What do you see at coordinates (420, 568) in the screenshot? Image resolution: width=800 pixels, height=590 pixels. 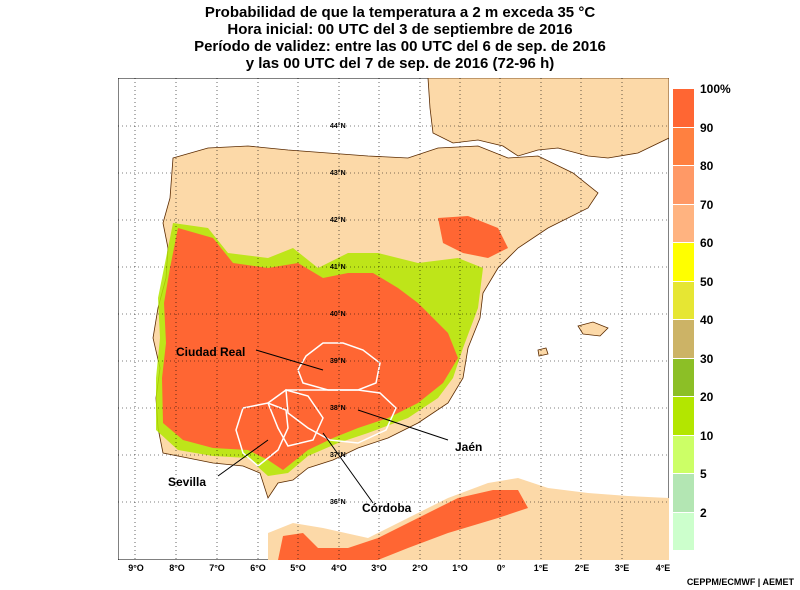 I see `lon-label: 2°O` at bounding box center [420, 568].